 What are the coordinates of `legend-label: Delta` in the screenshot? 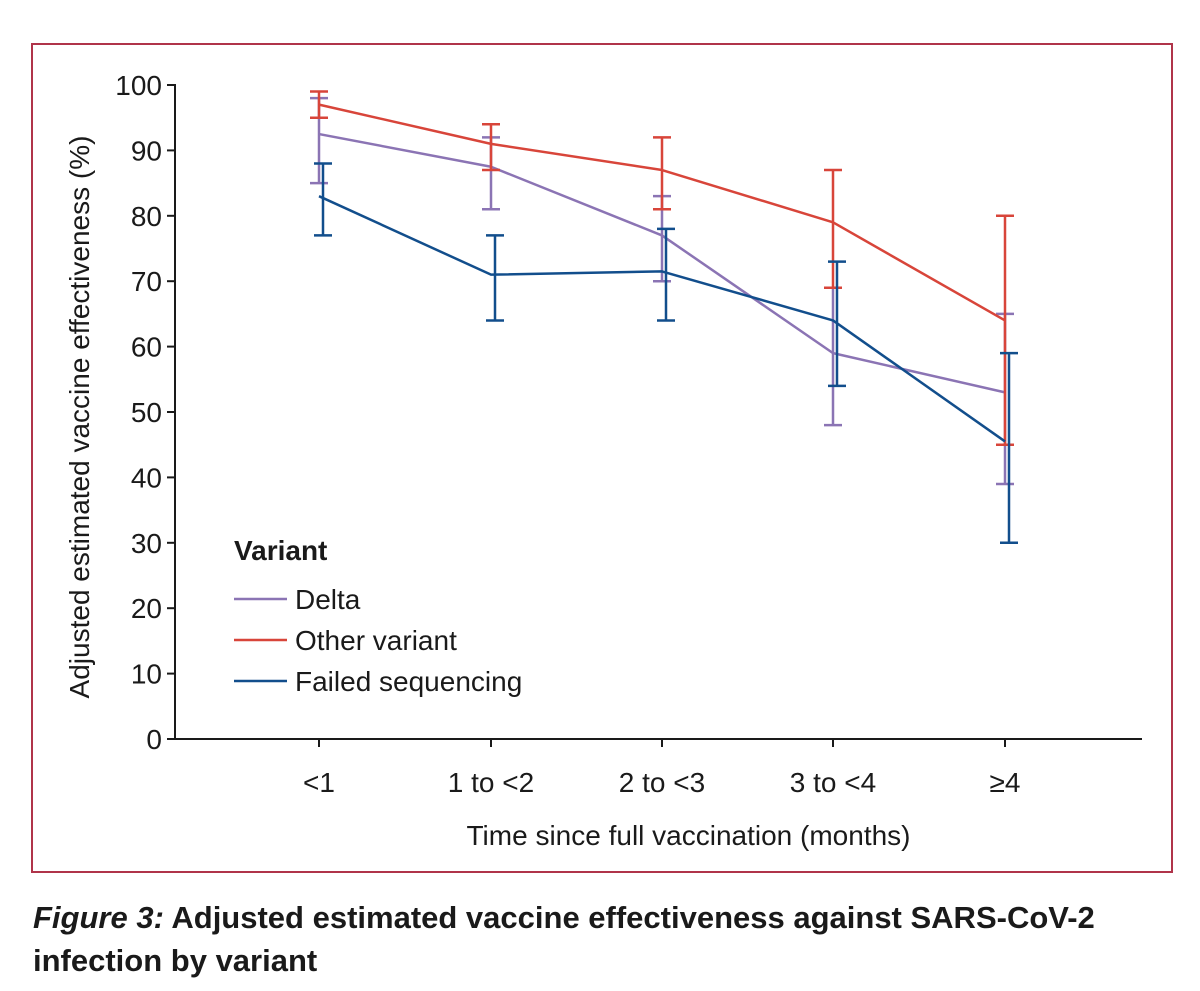 It's located at (328, 599).